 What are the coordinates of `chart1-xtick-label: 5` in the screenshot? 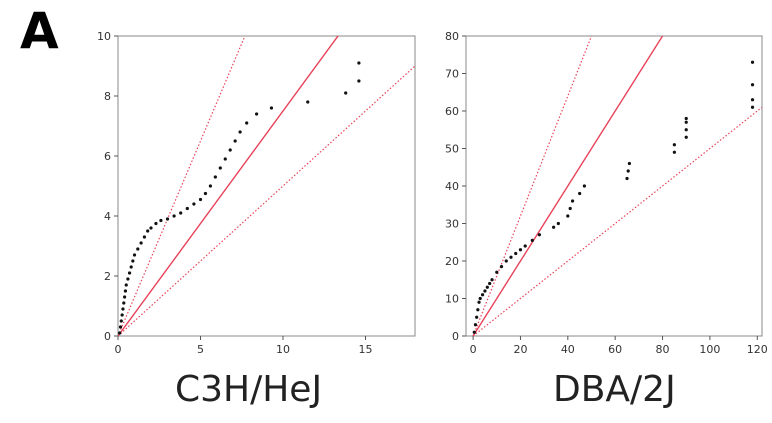 It's located at (200, 349).